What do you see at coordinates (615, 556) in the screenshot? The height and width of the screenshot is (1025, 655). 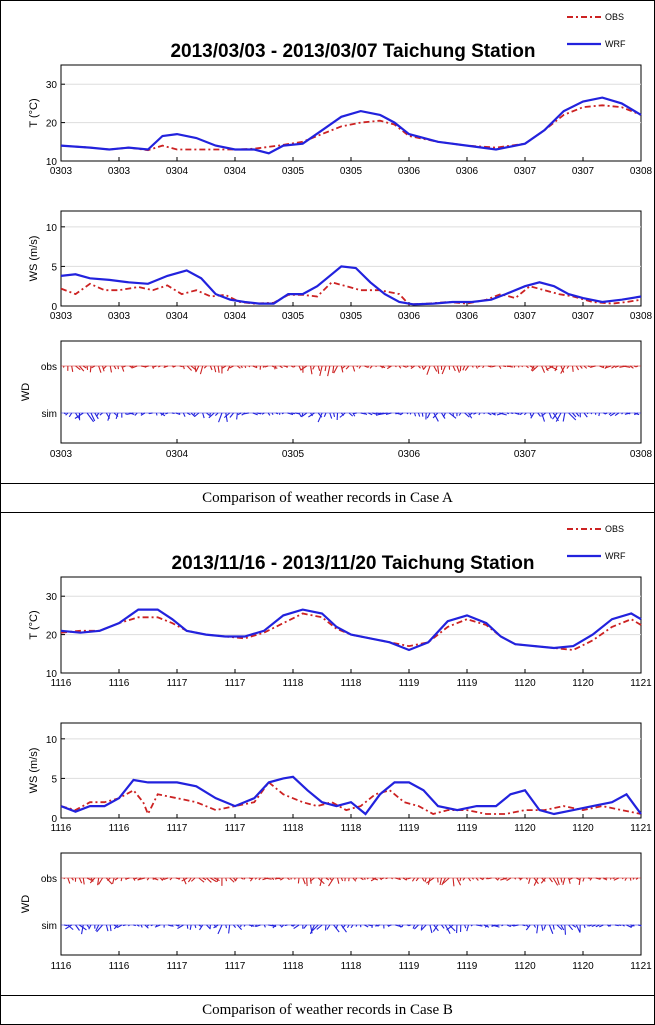 I see `legend-wrf-label: WRF` at bounding box center [615, 556].